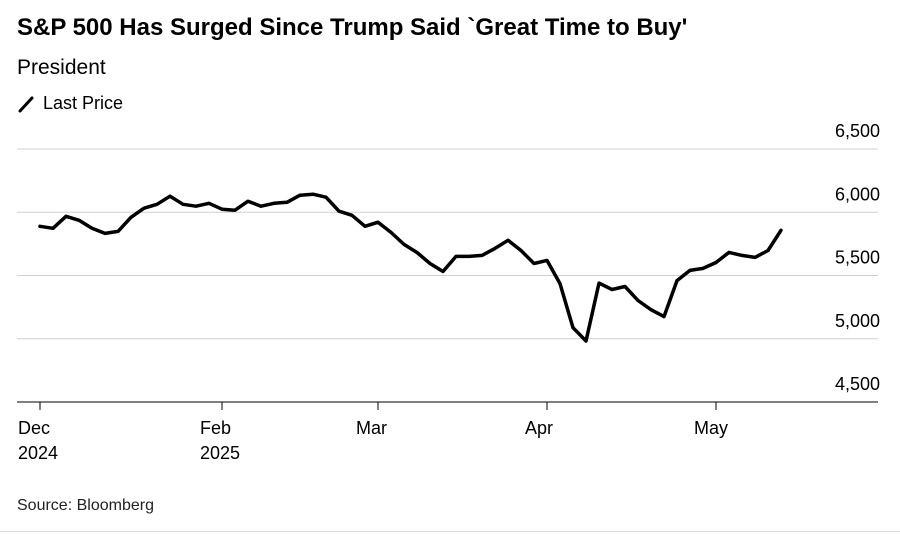 Image resolution: width=900 pixels, height=536 pixels. What do you see at coordinates (857, 384) in the screenshot?
I see `y-tick-label: 4,500` at bounding box center [857, 384].